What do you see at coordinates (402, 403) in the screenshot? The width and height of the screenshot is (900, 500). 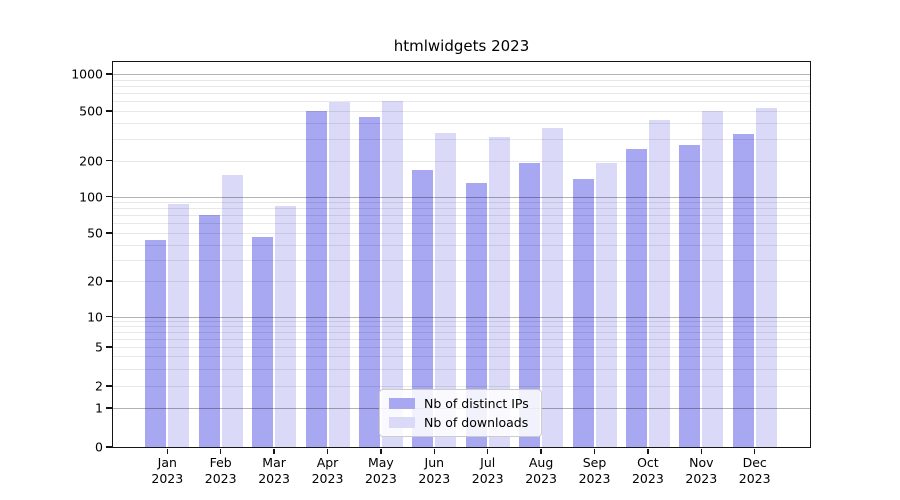 I see `legend-swatch-distinct-ips` at bounding box center [402, 403].